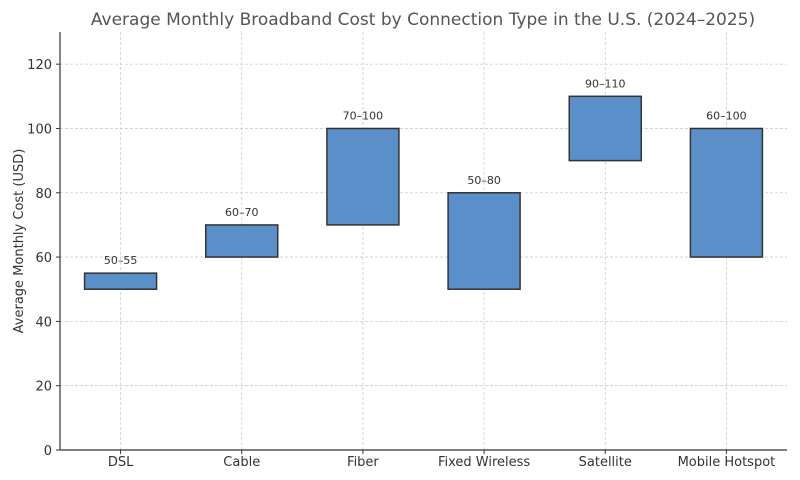 The image size is (800, 480). Describe the element at coordinates (241, 462) in the screenshot. I see `x-tick-label: Cable` at that location.